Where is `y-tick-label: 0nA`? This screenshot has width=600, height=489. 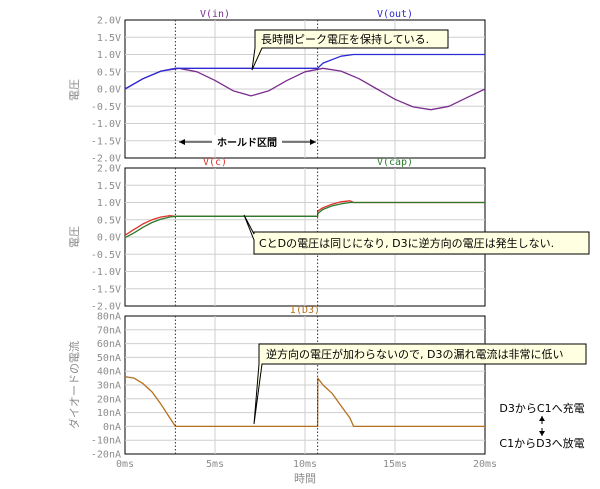
y-tick-label: 0nA is located at coordinates (112, 427).